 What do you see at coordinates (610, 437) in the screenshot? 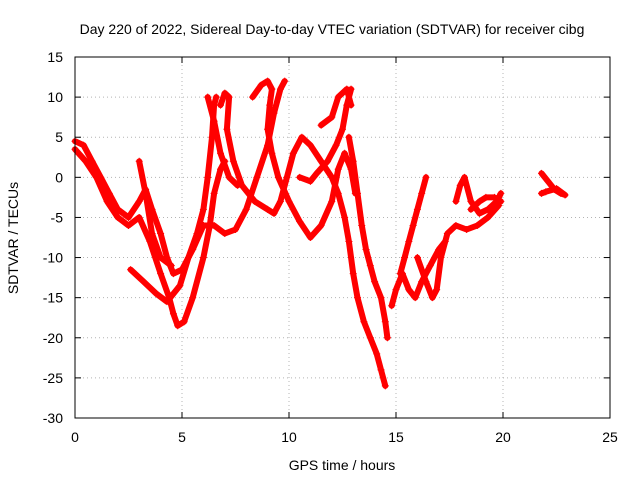
I see `x-tick-label: 25` at bounding box center [610, 437].